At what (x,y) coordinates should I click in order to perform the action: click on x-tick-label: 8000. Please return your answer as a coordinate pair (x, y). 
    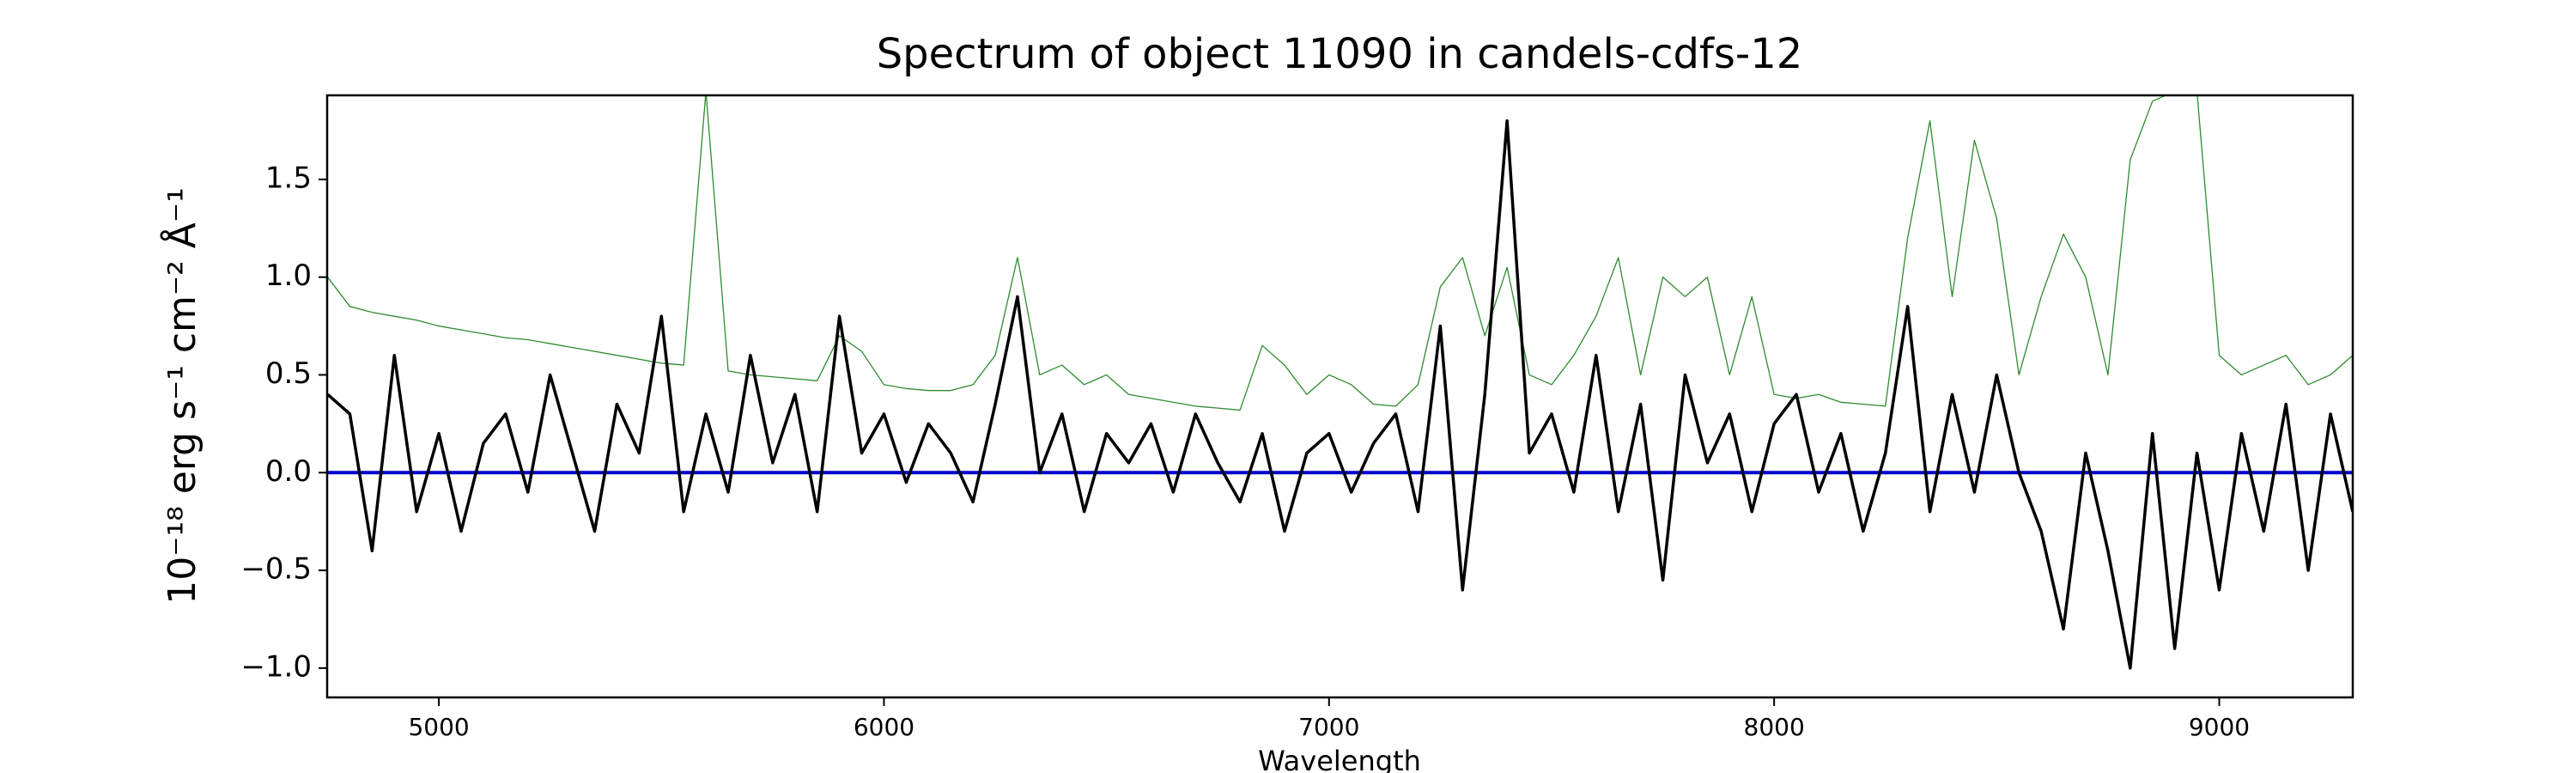
    Looking at the image, I should click on (1775, 727).